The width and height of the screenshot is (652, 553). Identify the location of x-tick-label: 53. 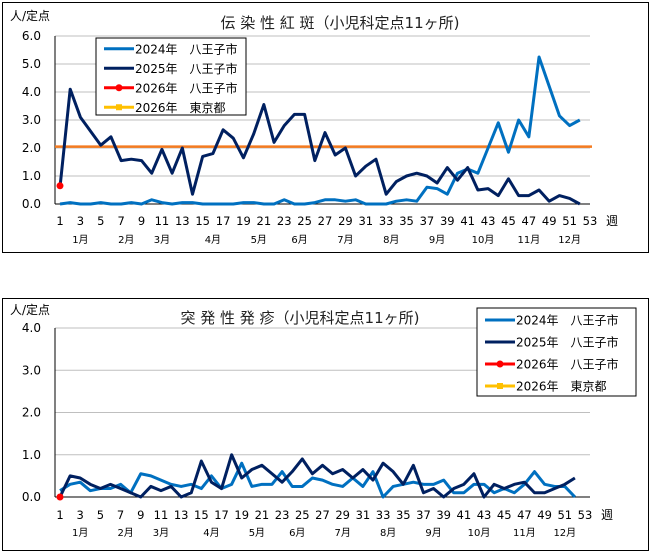
(585, 515).